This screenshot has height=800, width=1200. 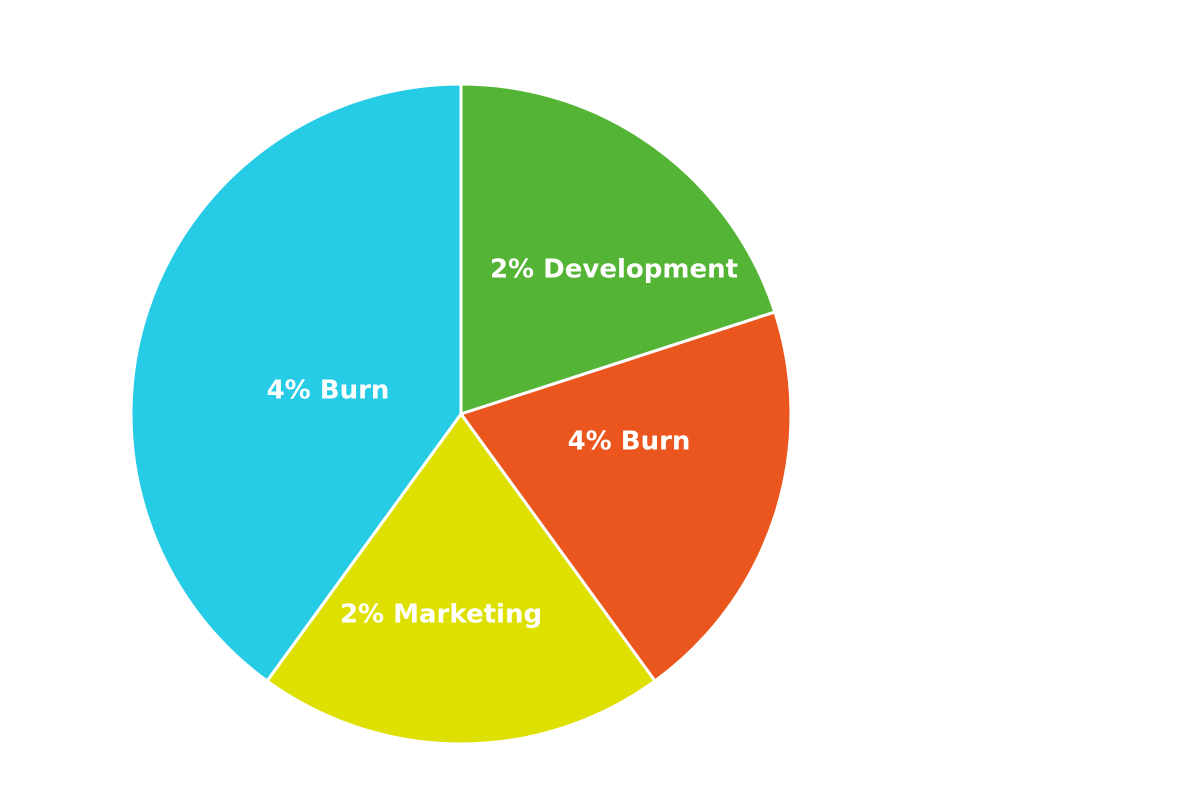 What do you see at coordinates (629, 442) in the screenshot?
I see `slice-label-burn-right: 4% Burn` at bounding box center [629, 442].